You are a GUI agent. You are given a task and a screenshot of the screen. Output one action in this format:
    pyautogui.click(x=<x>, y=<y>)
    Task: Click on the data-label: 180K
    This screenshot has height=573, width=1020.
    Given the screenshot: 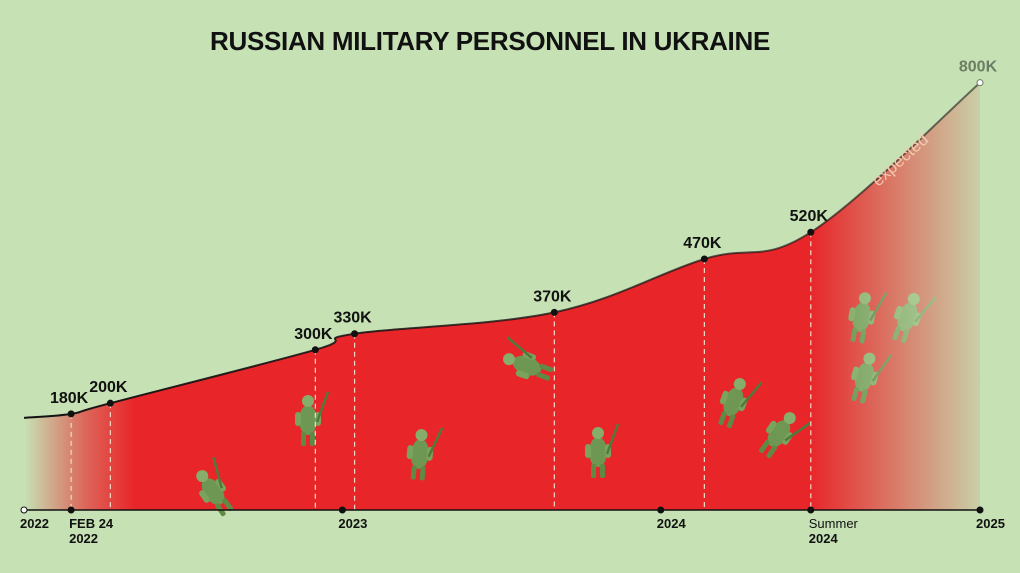 What is the action you would take?
    pyautogui.click(x=69, y=398)
    